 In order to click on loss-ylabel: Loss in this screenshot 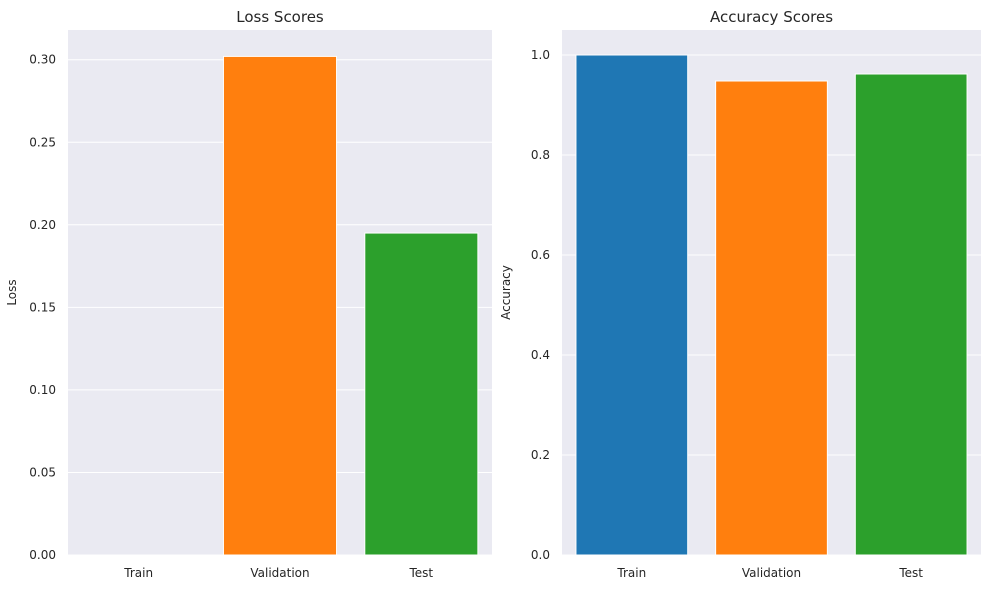, I will do `click(12, 292)`.